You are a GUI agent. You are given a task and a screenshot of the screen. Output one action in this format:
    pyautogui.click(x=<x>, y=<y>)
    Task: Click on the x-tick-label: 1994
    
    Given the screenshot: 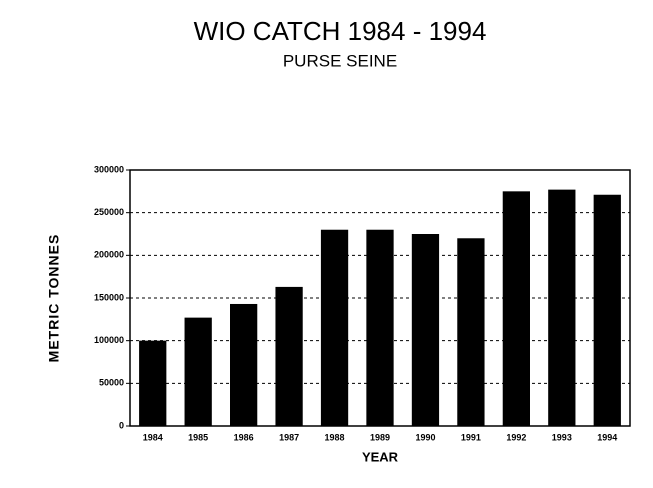 What is the action you would take?
    pyautogui.click(x=607, y=437)
    